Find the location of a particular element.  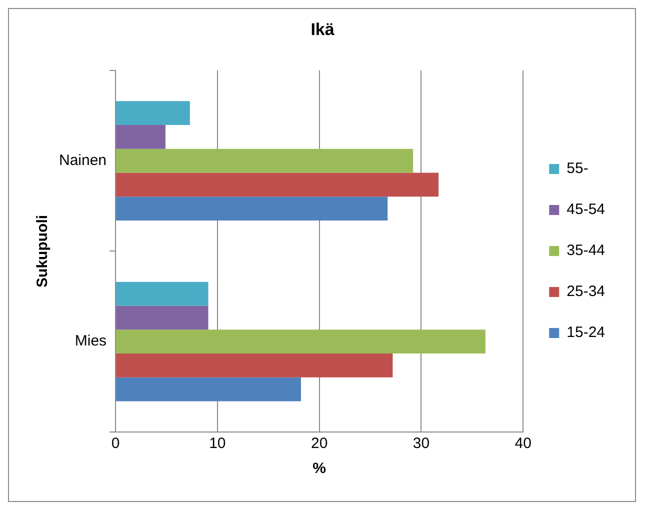

x-tick-label: 30 is located at coordinates (421, 443).